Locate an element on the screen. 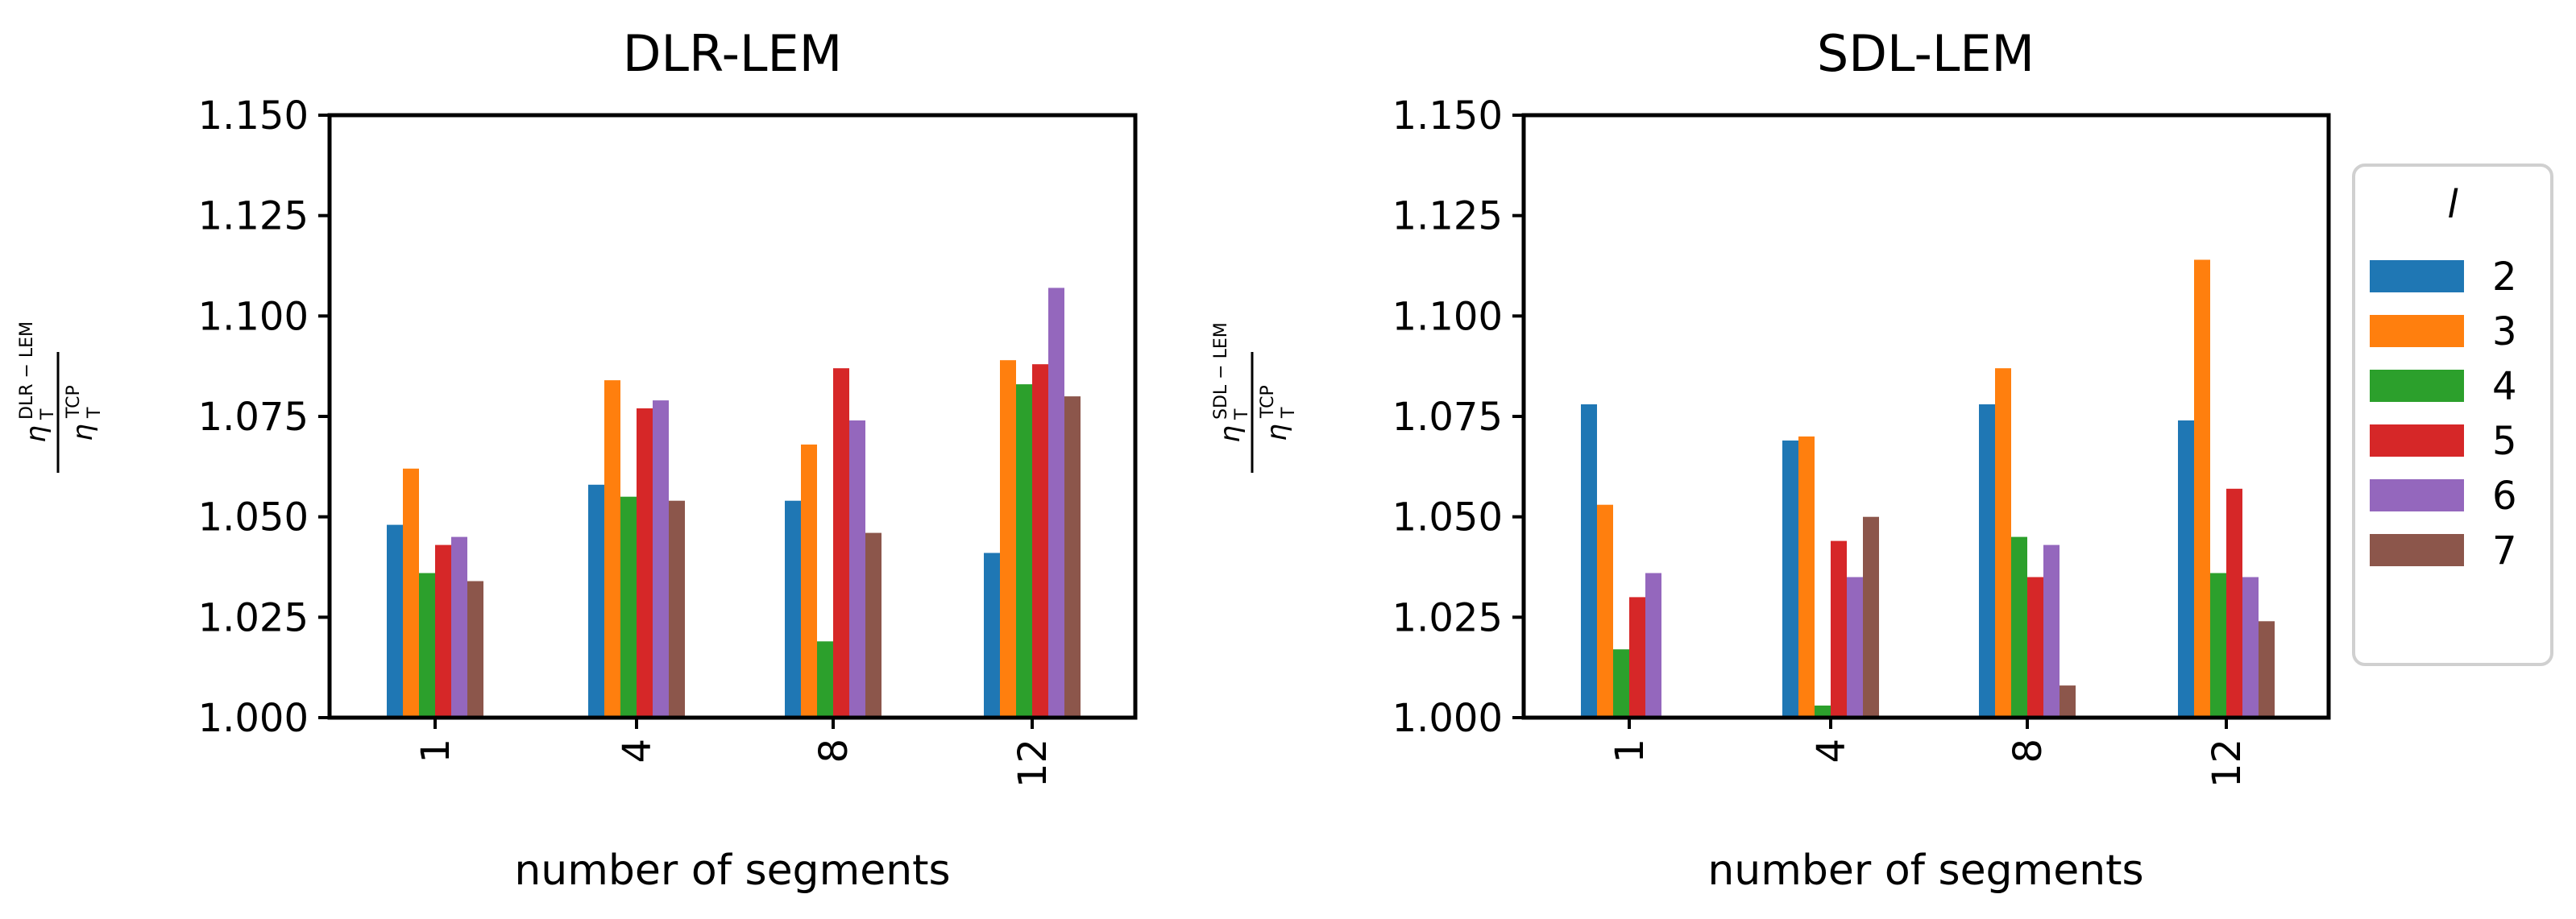 The width and height of the screenshot is (2576, 919). legend-title: l is located at coordinates (2452, 204).